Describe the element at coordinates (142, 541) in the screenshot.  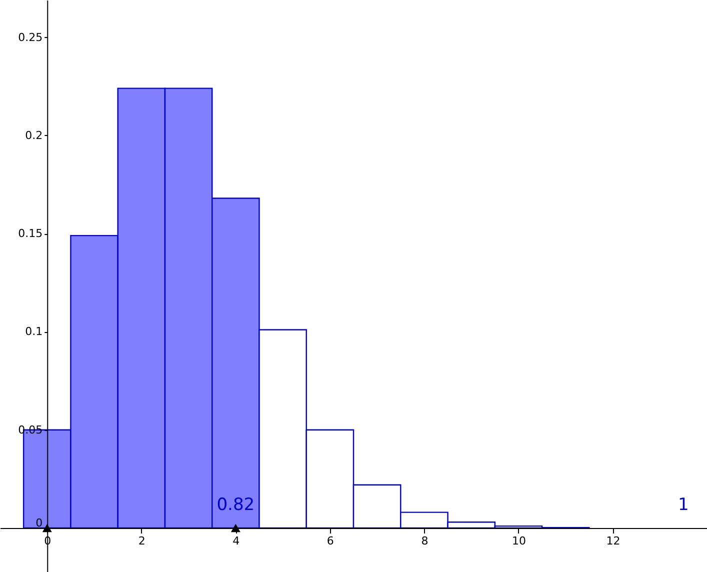
I see `x-tick-label: 2` at that location.